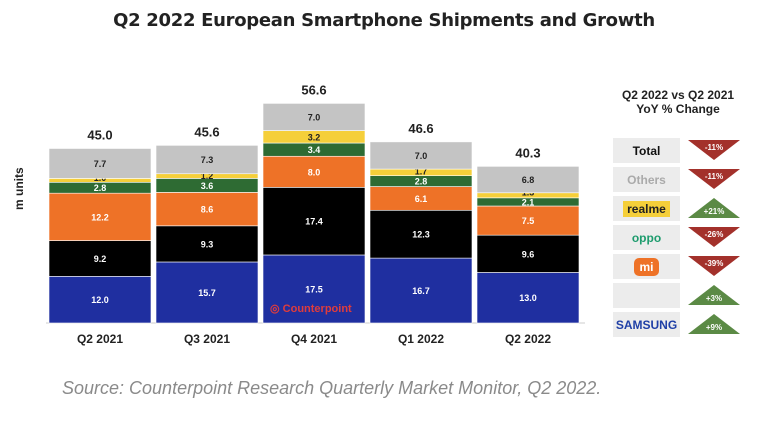  I want to click on yoy-row: mi -39%, so click(680, 266).